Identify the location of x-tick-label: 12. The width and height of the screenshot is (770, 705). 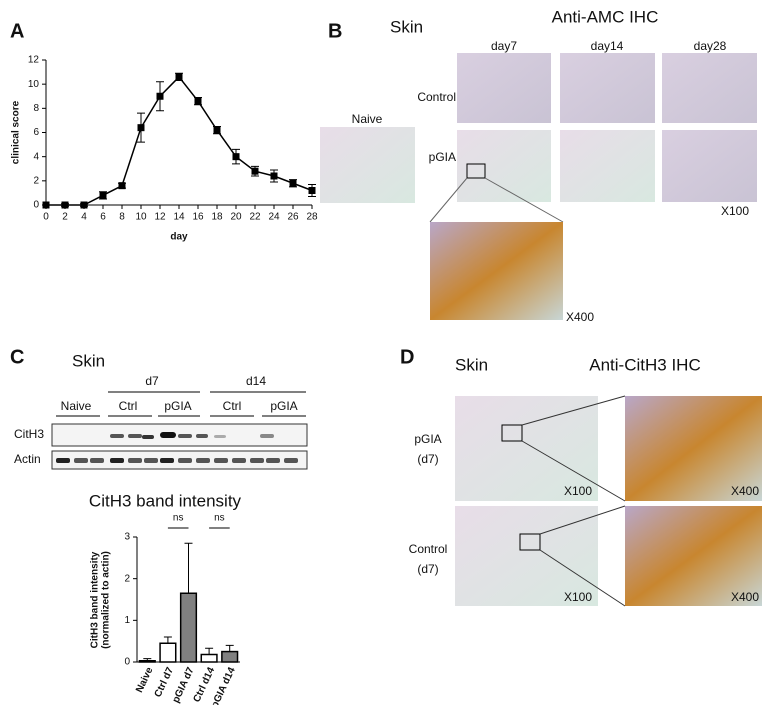
(160, 217).